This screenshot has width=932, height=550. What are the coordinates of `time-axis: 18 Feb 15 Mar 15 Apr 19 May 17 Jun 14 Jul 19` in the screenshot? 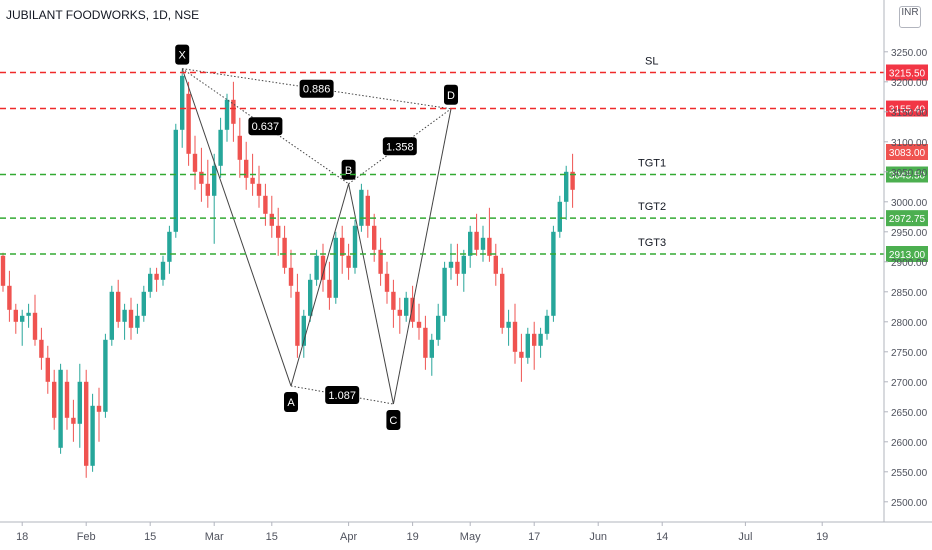 It's located at (466, 532).